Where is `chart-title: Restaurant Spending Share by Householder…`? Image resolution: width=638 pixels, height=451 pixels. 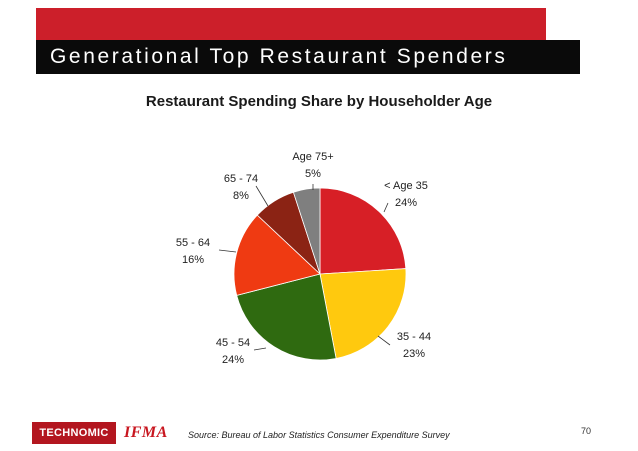 chart-title: Restaurant Spending Share by Householder… is located at coordinates (319, 101).